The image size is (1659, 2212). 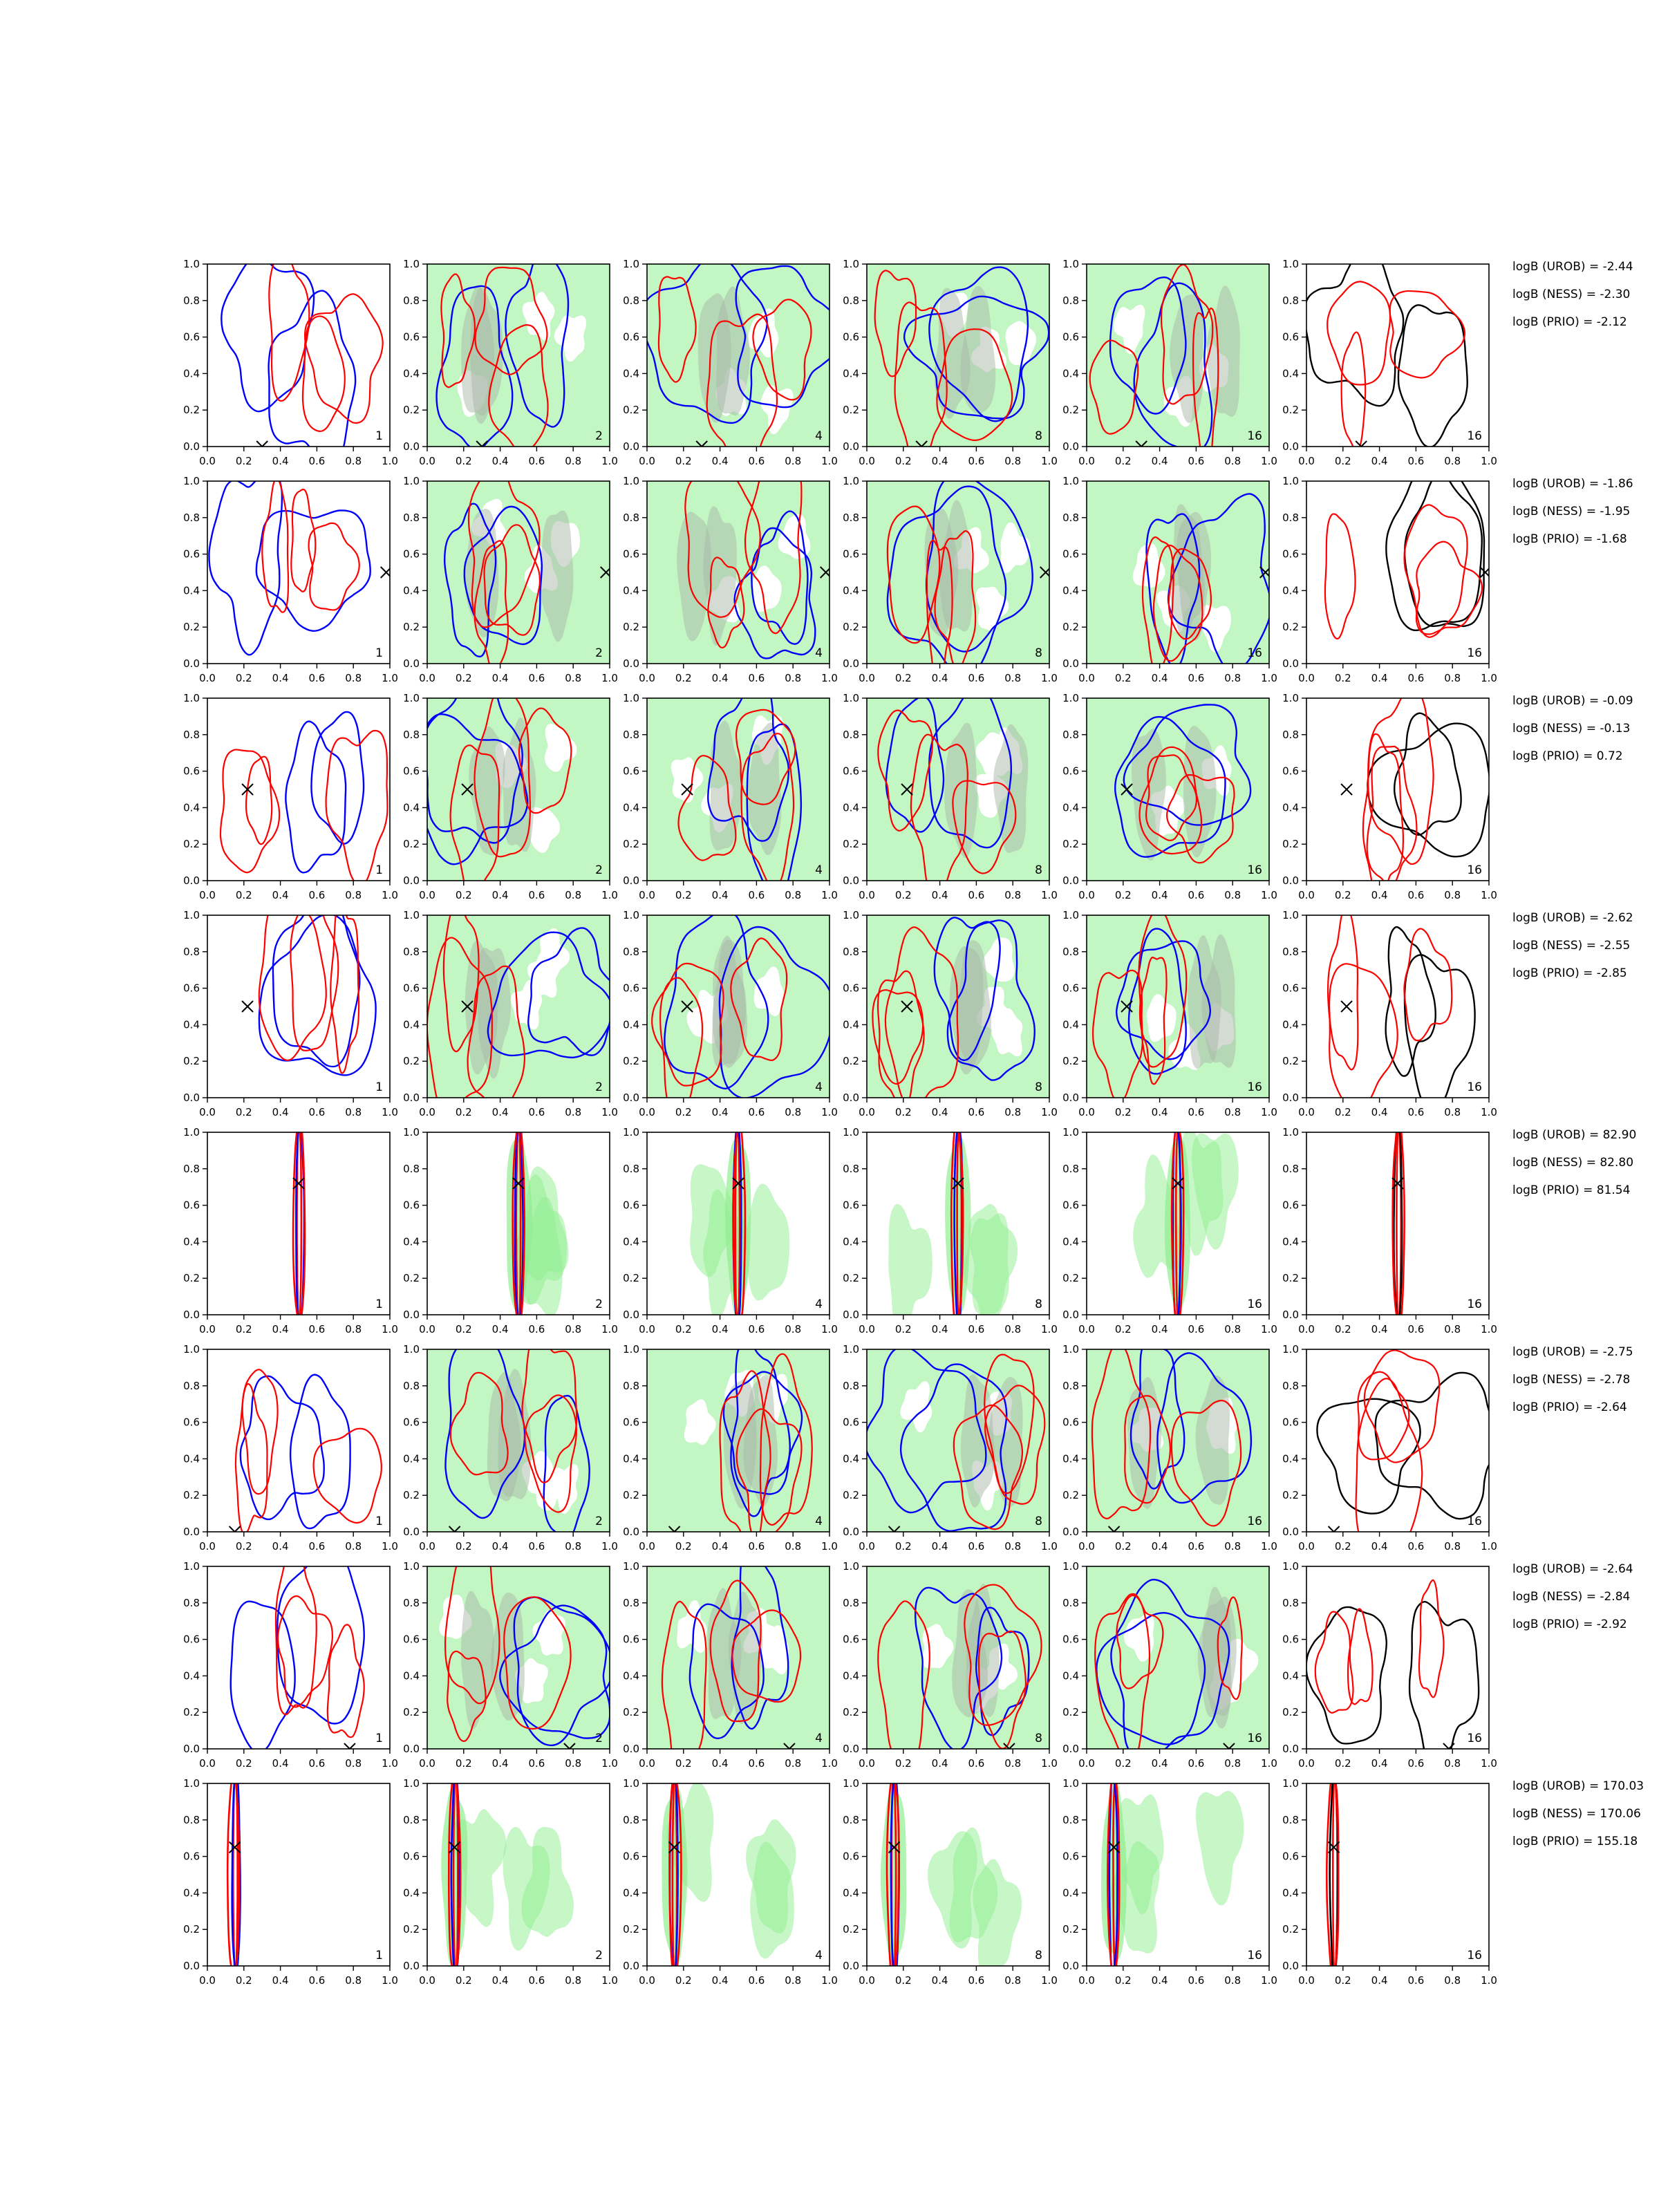 I want to click on subplot-r5-c5: 0.0 0.0 0.2 0.2 0.4 0.4 0.6 0.6 0.8 0.8 1.0 1.0 16, so click(x=1169, y=1230).